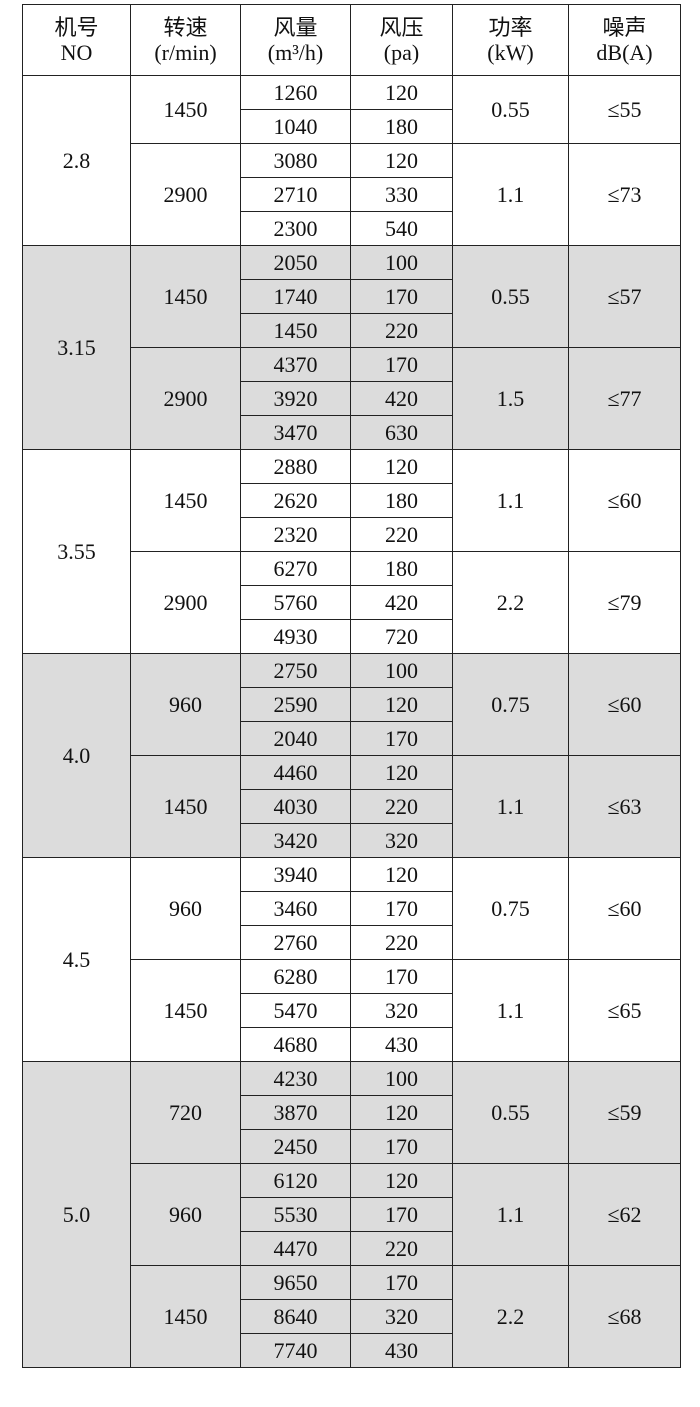  I want to click on header-cell: 功率 (kW), so click(510, 40).